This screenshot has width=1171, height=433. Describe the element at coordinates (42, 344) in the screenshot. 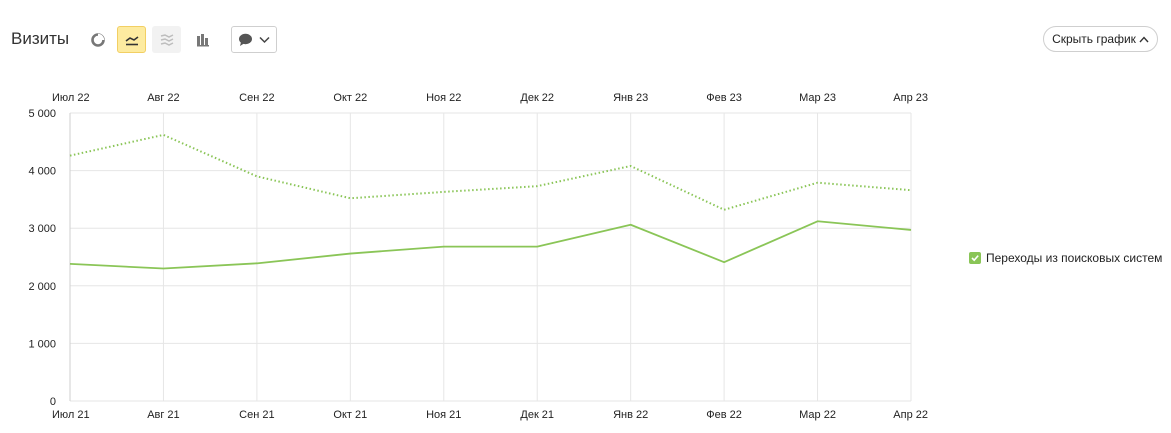

I see `y-tick-label: 1 000` at that location.